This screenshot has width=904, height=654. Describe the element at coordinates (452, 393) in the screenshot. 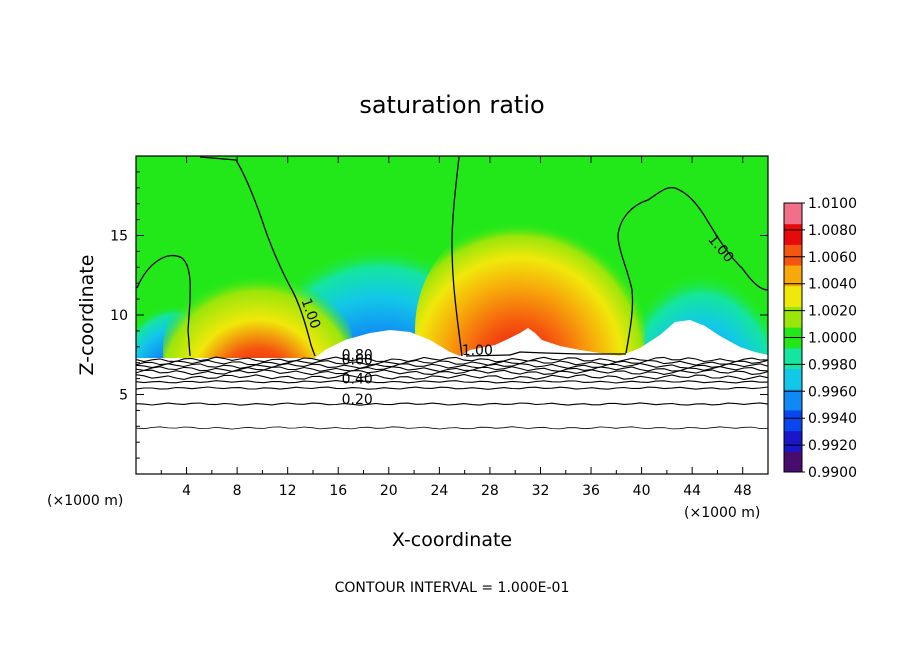

I see `lower-contours` at that location.